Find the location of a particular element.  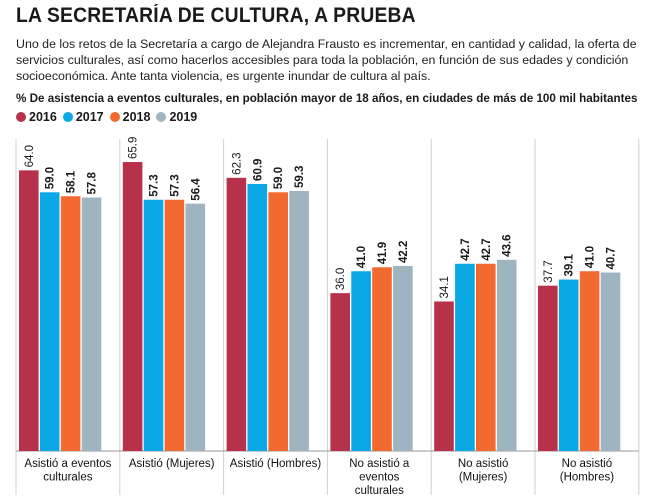

legend-label-2017: 2017 is located at coordinates (89, 117).